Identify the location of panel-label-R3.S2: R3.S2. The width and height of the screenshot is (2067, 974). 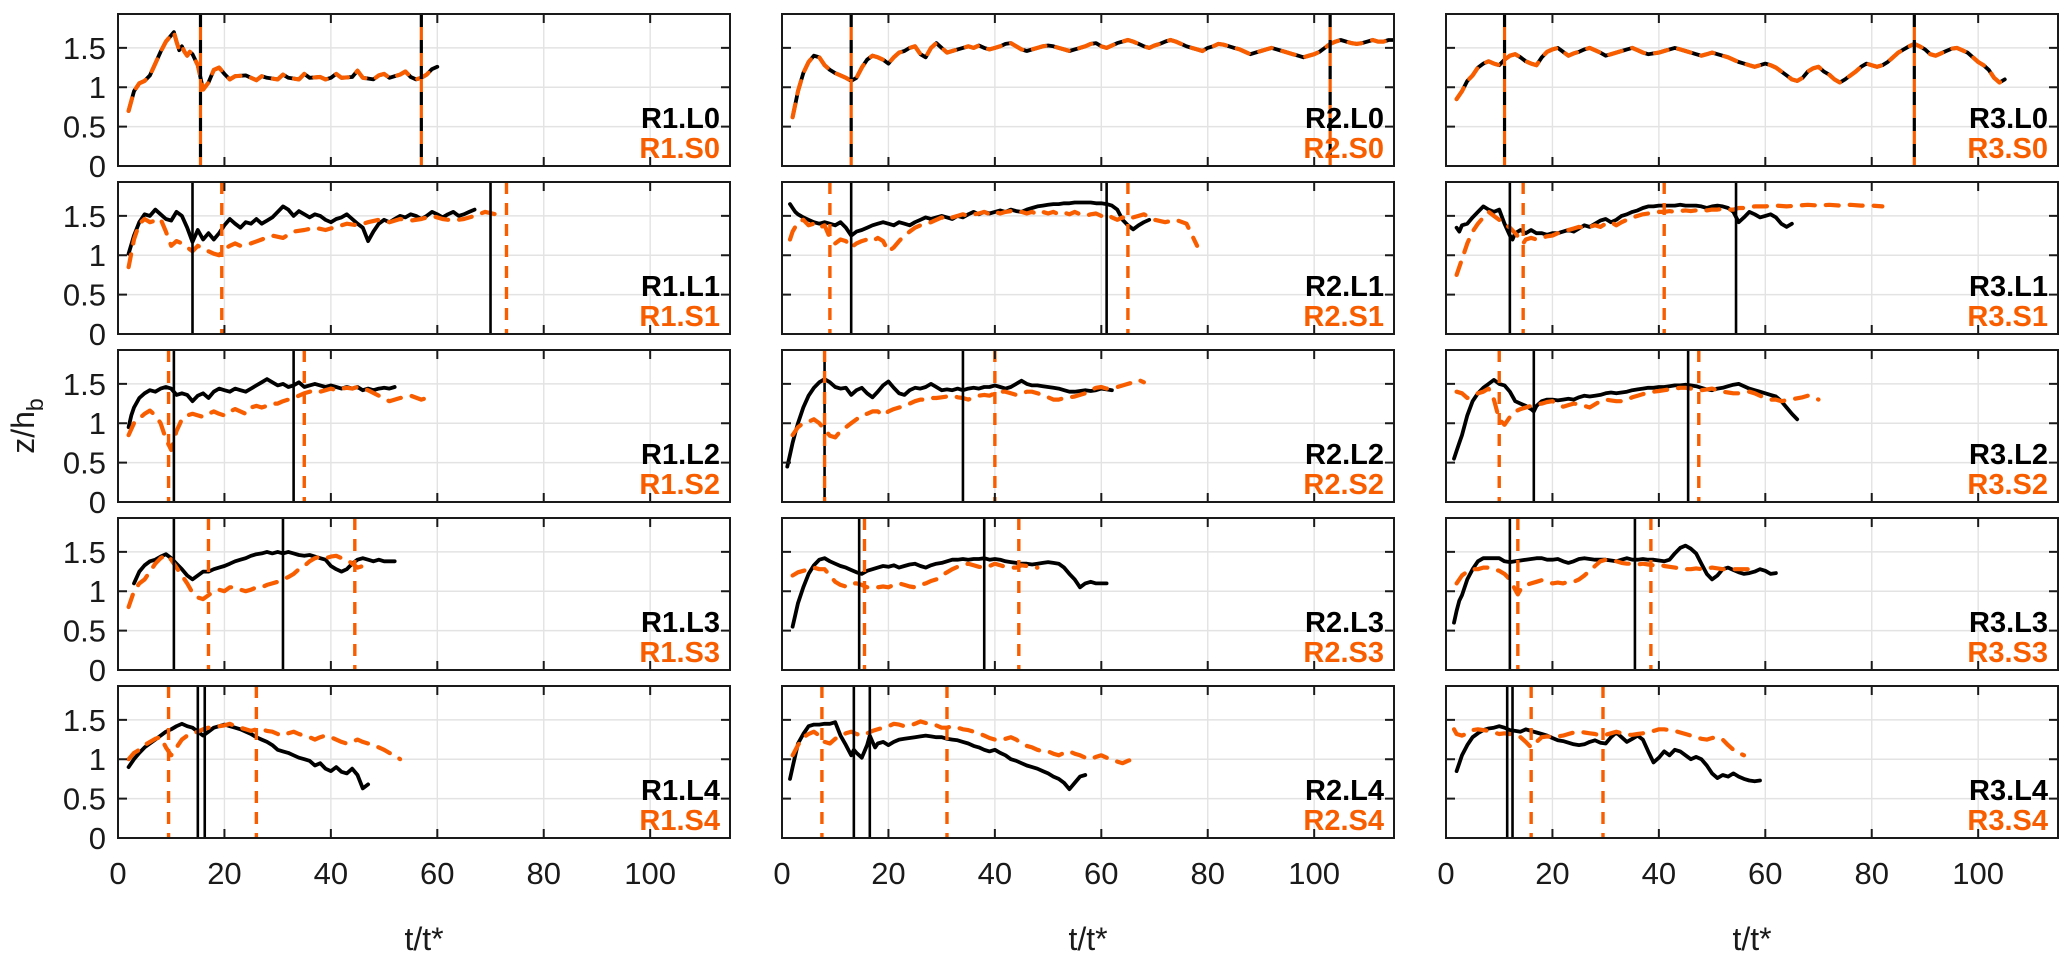
(2007, 485).